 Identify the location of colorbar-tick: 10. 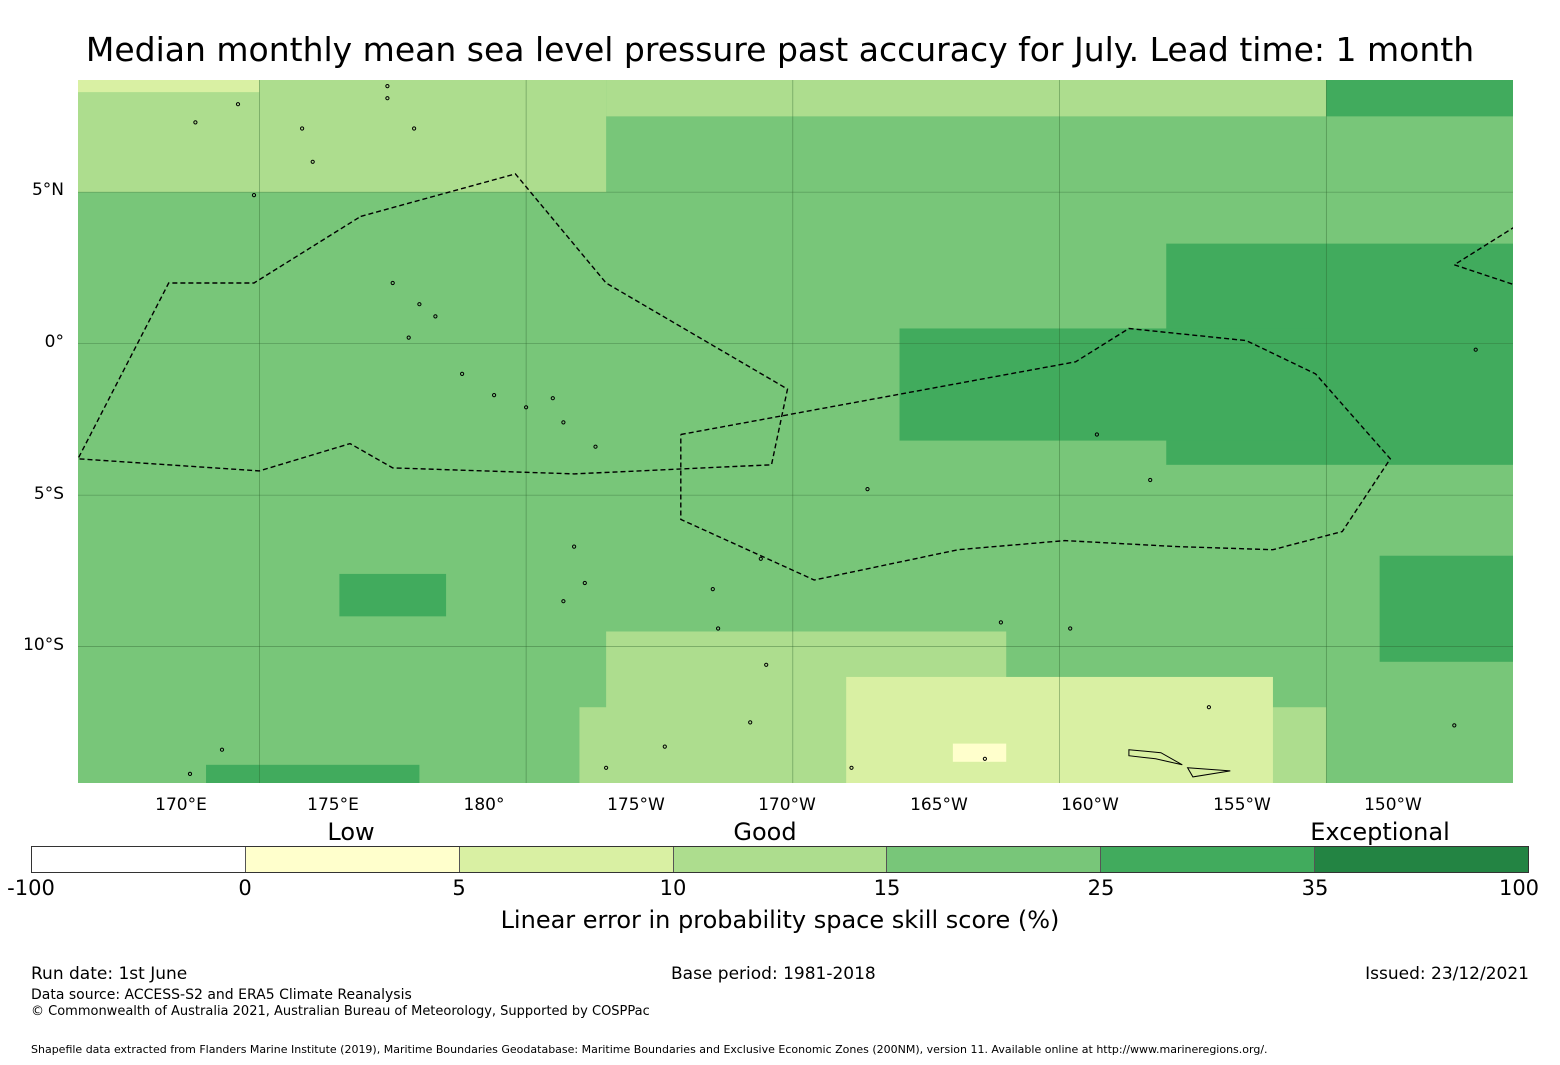
(673, 888).